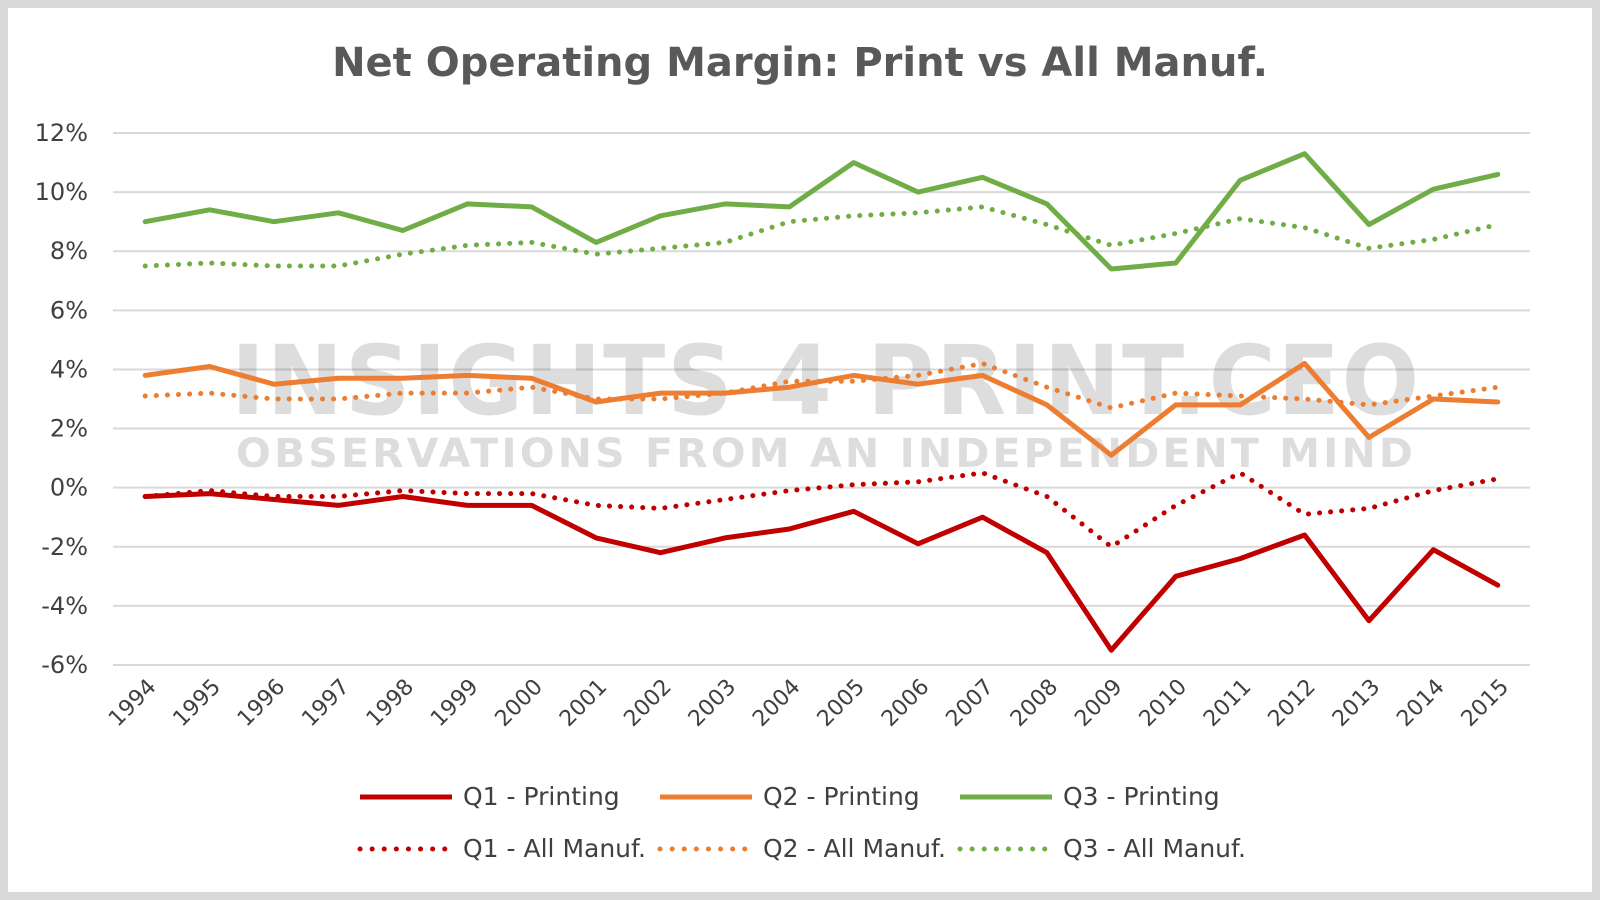  I want to click on legend-label: Q3 - All Manuf., so click(1154, 848).